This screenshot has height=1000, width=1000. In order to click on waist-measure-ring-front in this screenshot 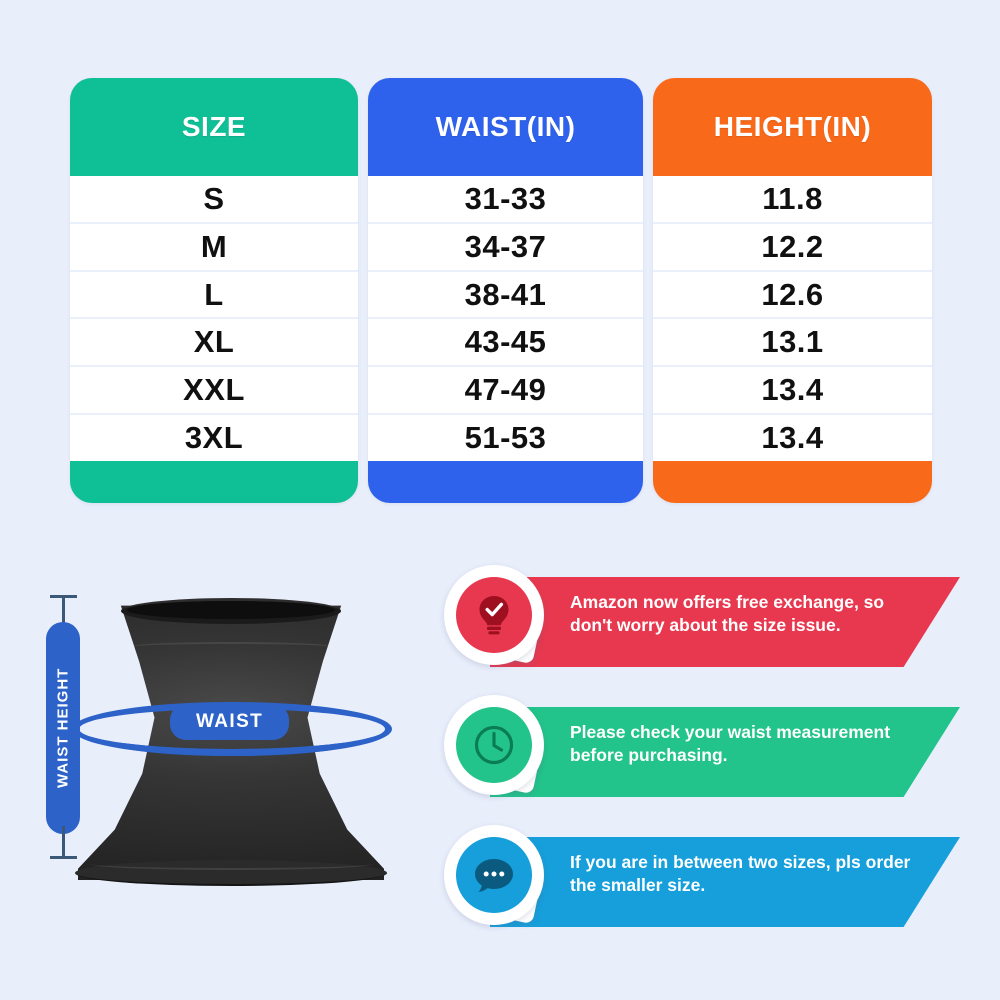, I will do `click(232, 729)`.